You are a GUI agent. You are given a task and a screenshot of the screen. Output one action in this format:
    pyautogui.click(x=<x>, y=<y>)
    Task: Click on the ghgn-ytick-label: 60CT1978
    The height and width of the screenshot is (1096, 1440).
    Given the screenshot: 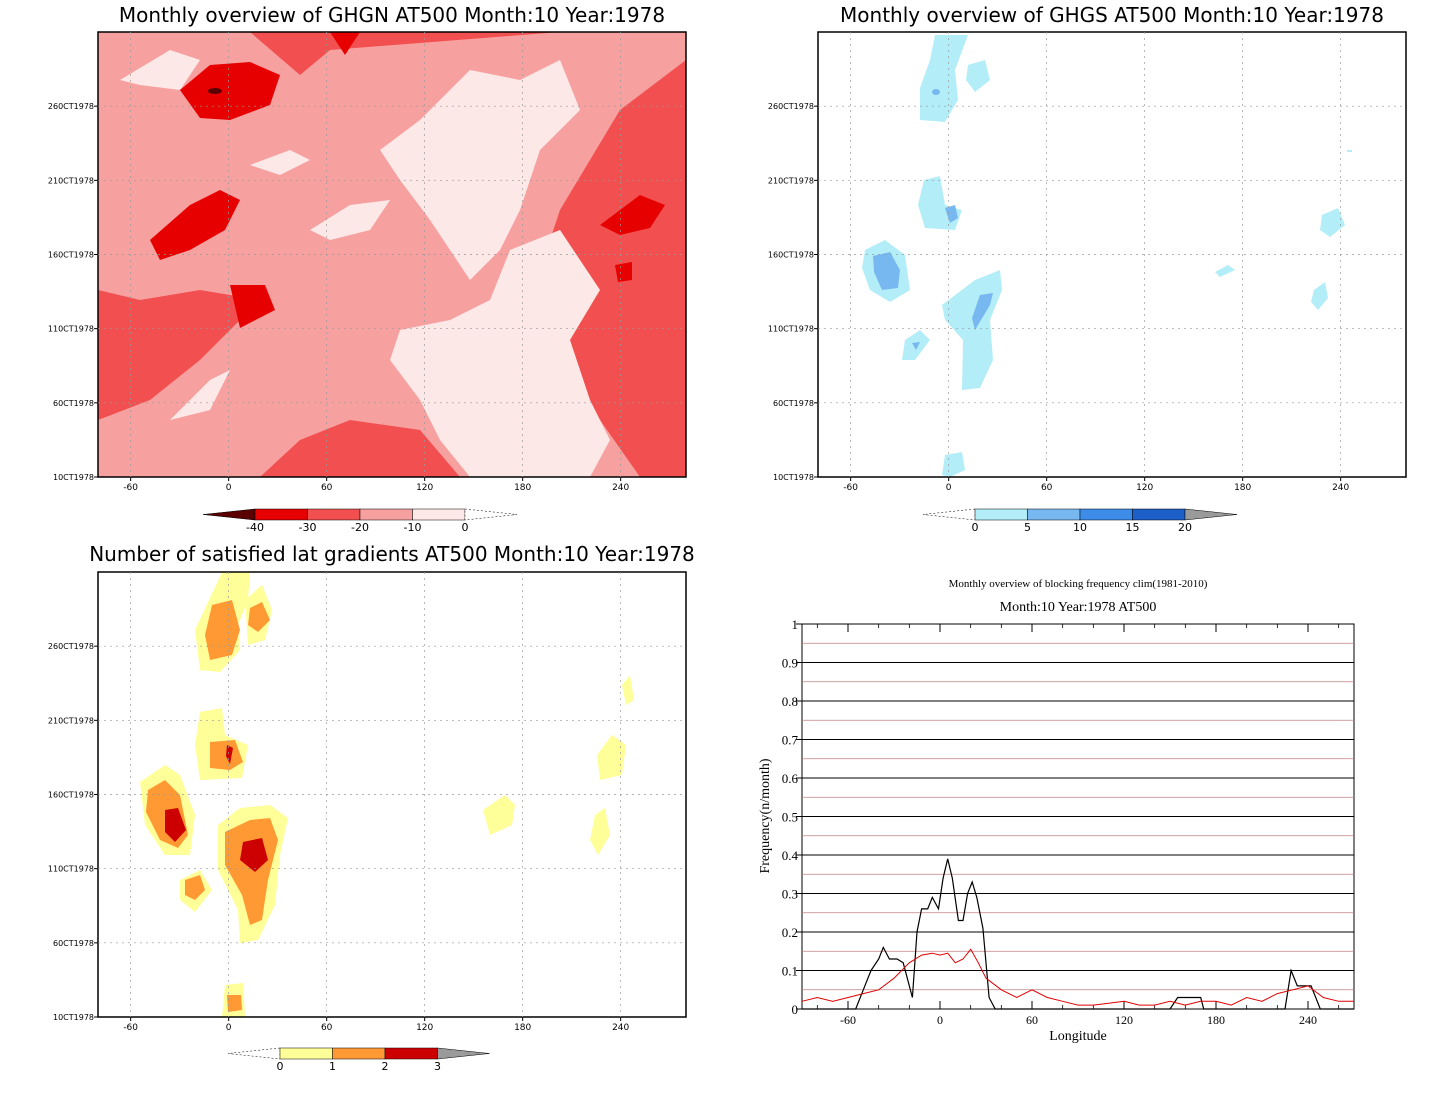 What is the action you would take?
    pyautogui.click(x=73, y=403)
    